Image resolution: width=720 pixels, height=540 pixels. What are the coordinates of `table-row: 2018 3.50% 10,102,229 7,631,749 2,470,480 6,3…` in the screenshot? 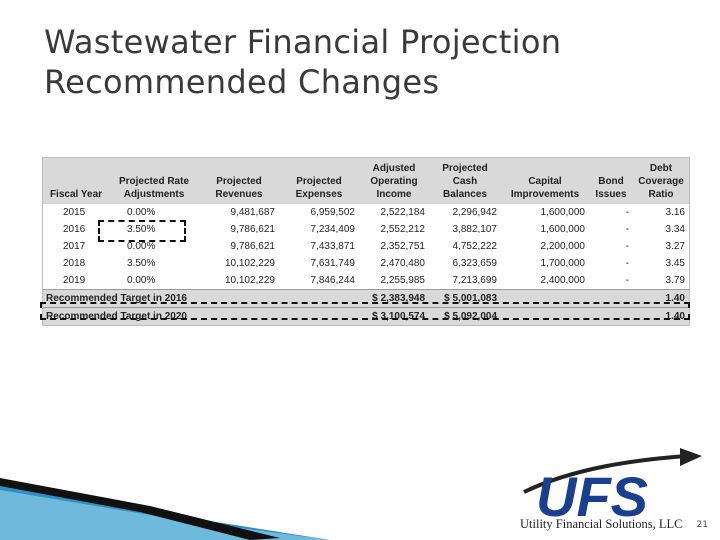 It's located at (366, 263).